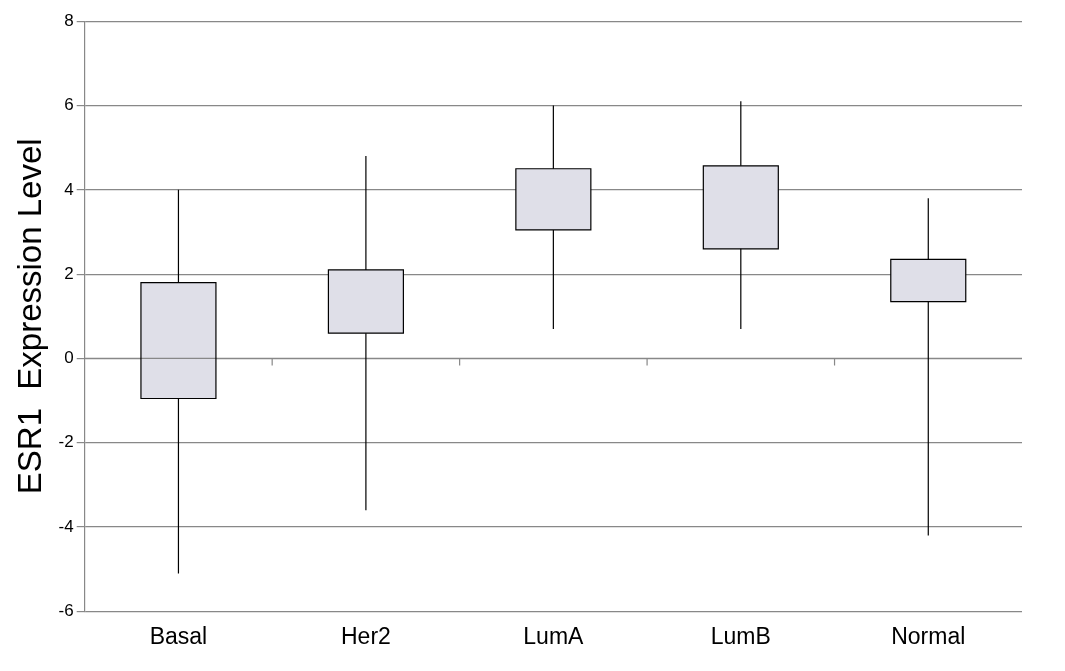 The image size is (1065, 671). Describe the element at coordinates (69, 273) in the screenshot. I see `y-tick-label: 2` at that location.